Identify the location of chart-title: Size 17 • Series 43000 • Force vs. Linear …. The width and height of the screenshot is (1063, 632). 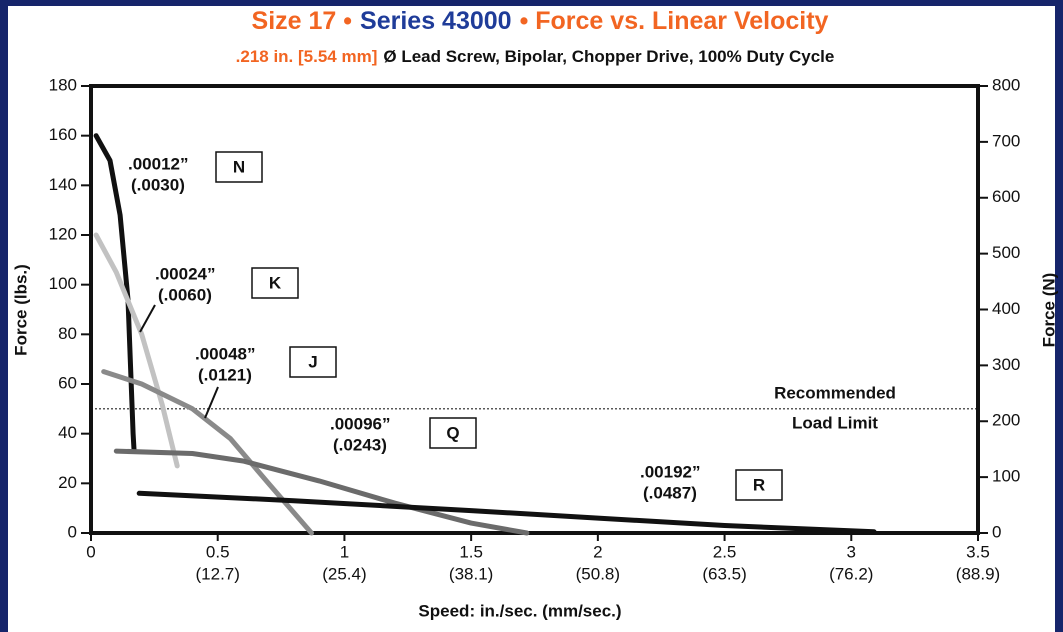
(540, 21).